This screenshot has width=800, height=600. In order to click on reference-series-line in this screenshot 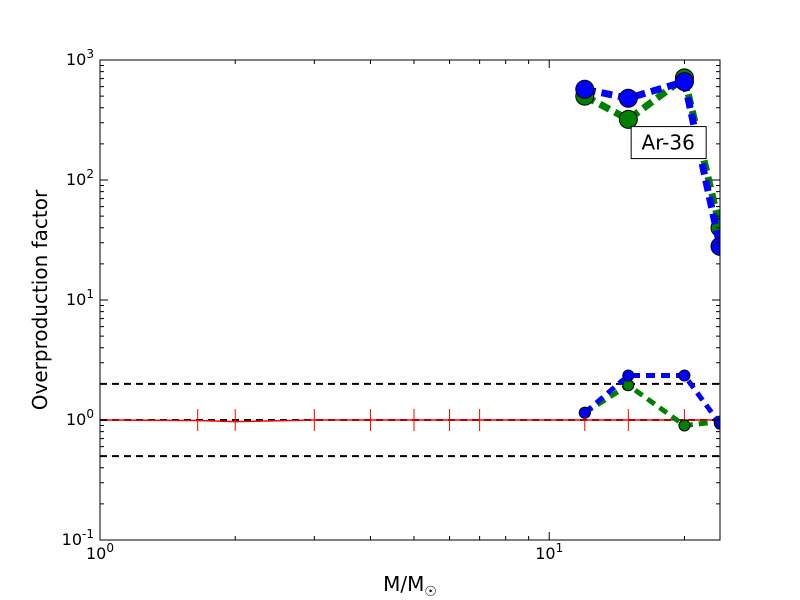, I will do `click(410, 421)`.